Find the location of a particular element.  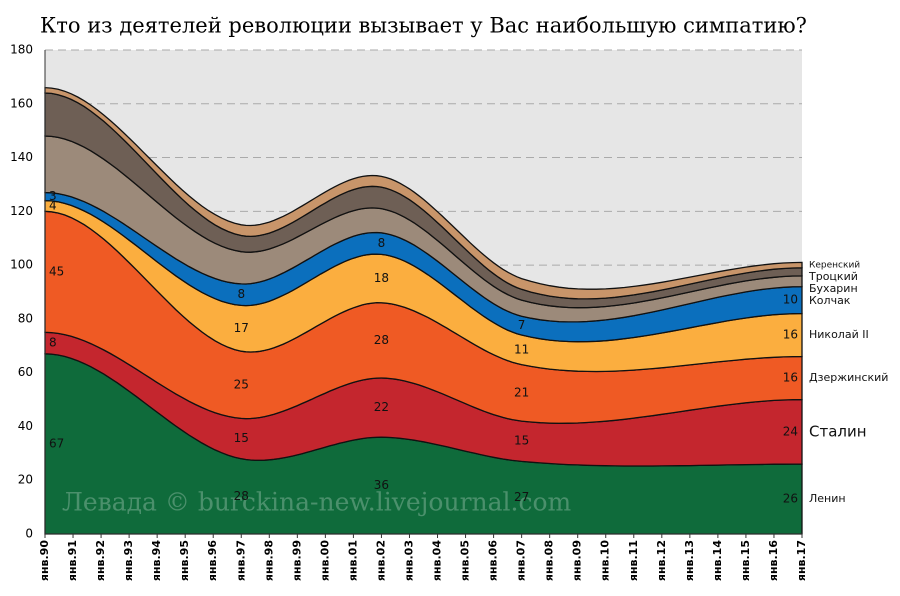

x-tick-label: янв.15 is located at coordinates (745, 560).